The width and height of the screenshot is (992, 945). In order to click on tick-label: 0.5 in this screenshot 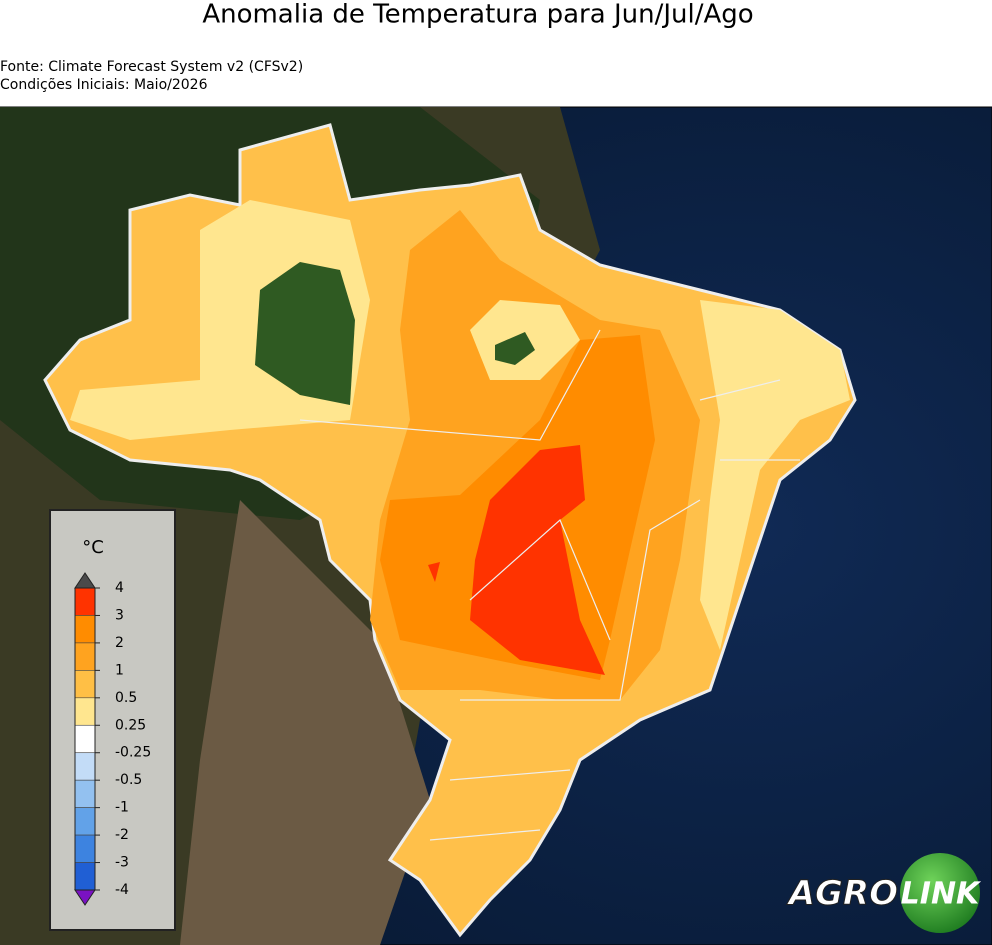, I will do `click(126, 698)`.